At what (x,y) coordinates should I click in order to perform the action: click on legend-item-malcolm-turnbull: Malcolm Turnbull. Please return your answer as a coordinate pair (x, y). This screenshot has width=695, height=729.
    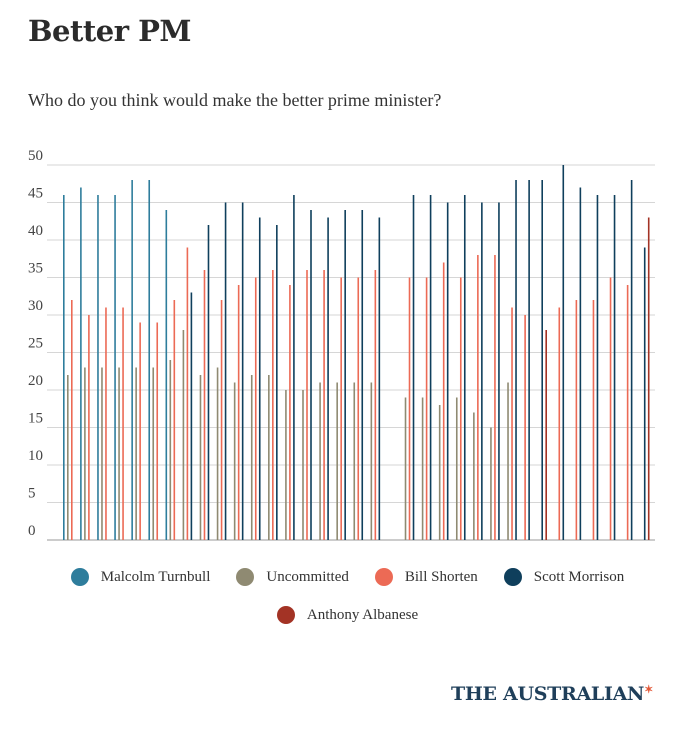
    Looking at the image, I should click on (140, 577).